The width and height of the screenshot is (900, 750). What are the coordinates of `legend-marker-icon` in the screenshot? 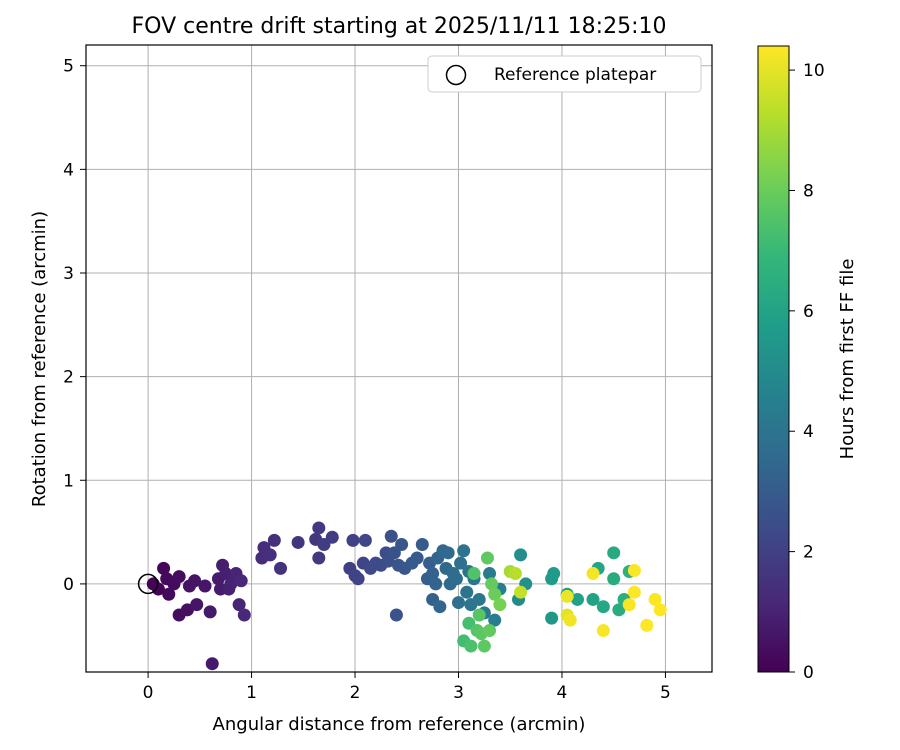 It's located at (456, 75).